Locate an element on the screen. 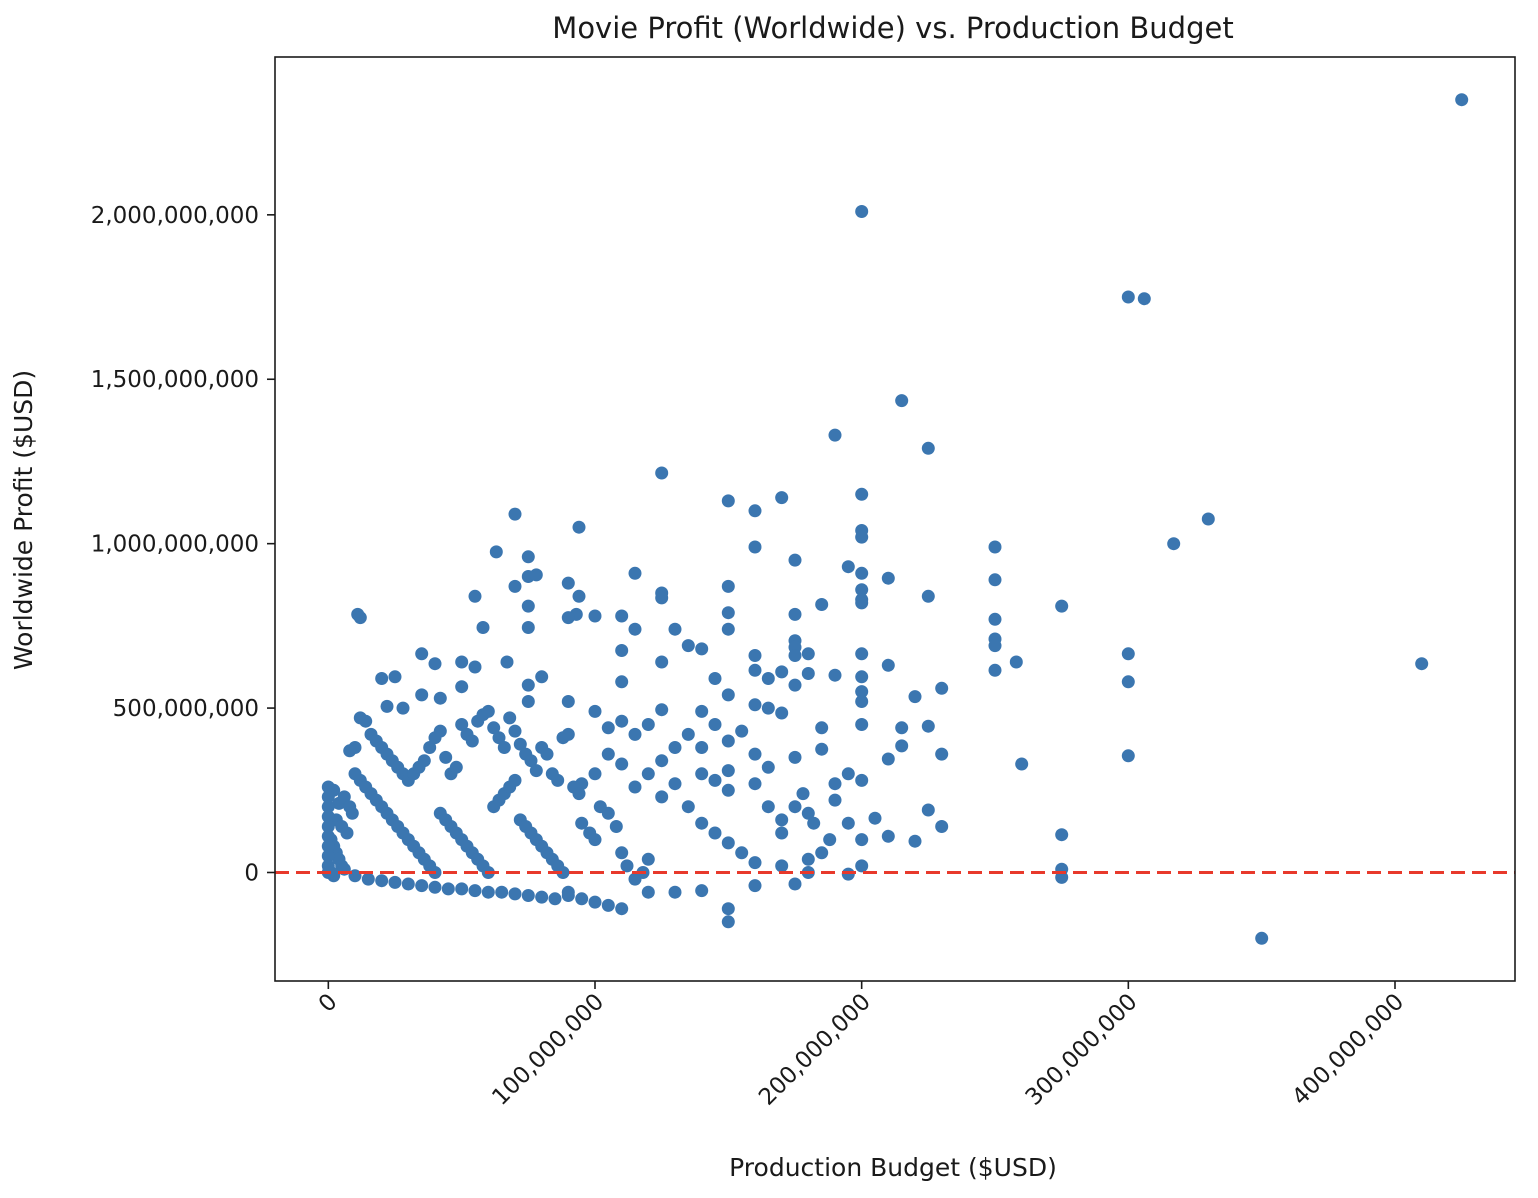  y-axis-label: Worldwide Profit ($USD) is located at coordinates (23, 520).